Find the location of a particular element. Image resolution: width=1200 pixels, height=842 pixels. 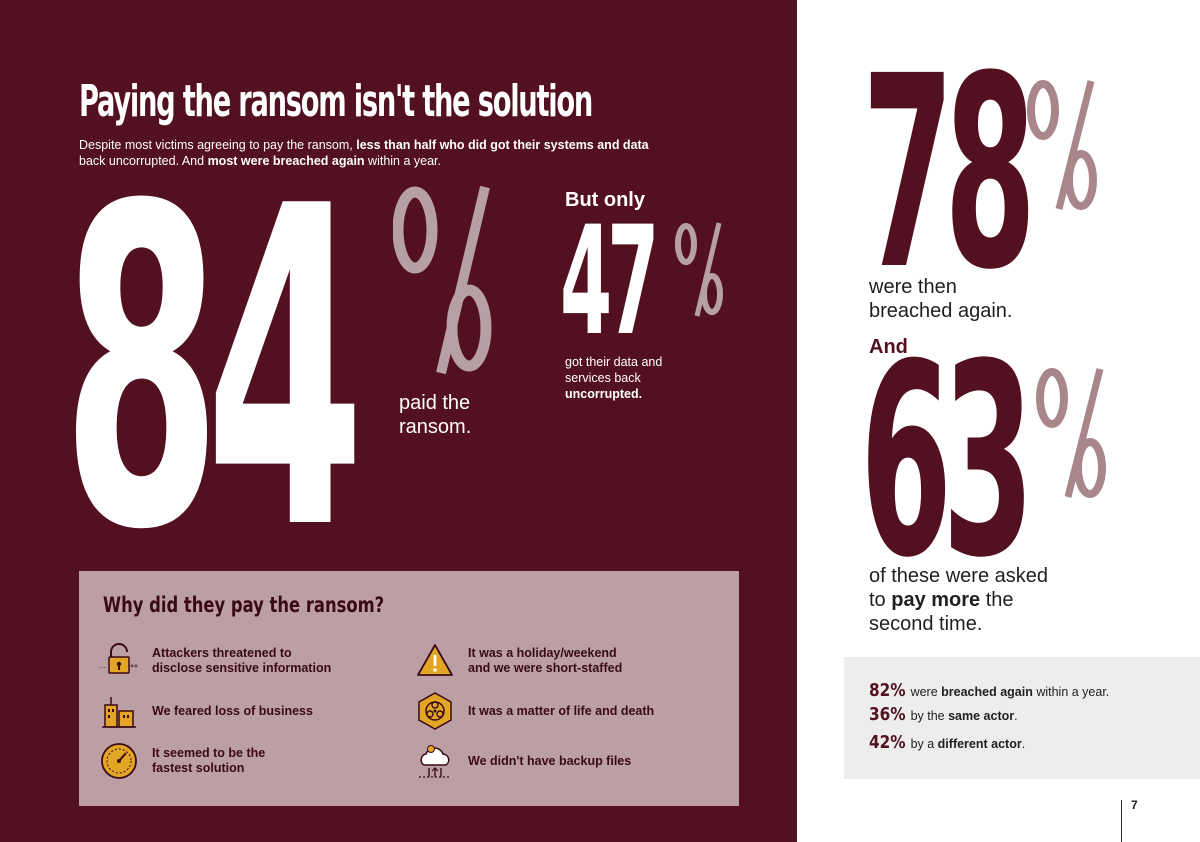

padlock-icon: ··· ** is located at coordinates (119, 661).